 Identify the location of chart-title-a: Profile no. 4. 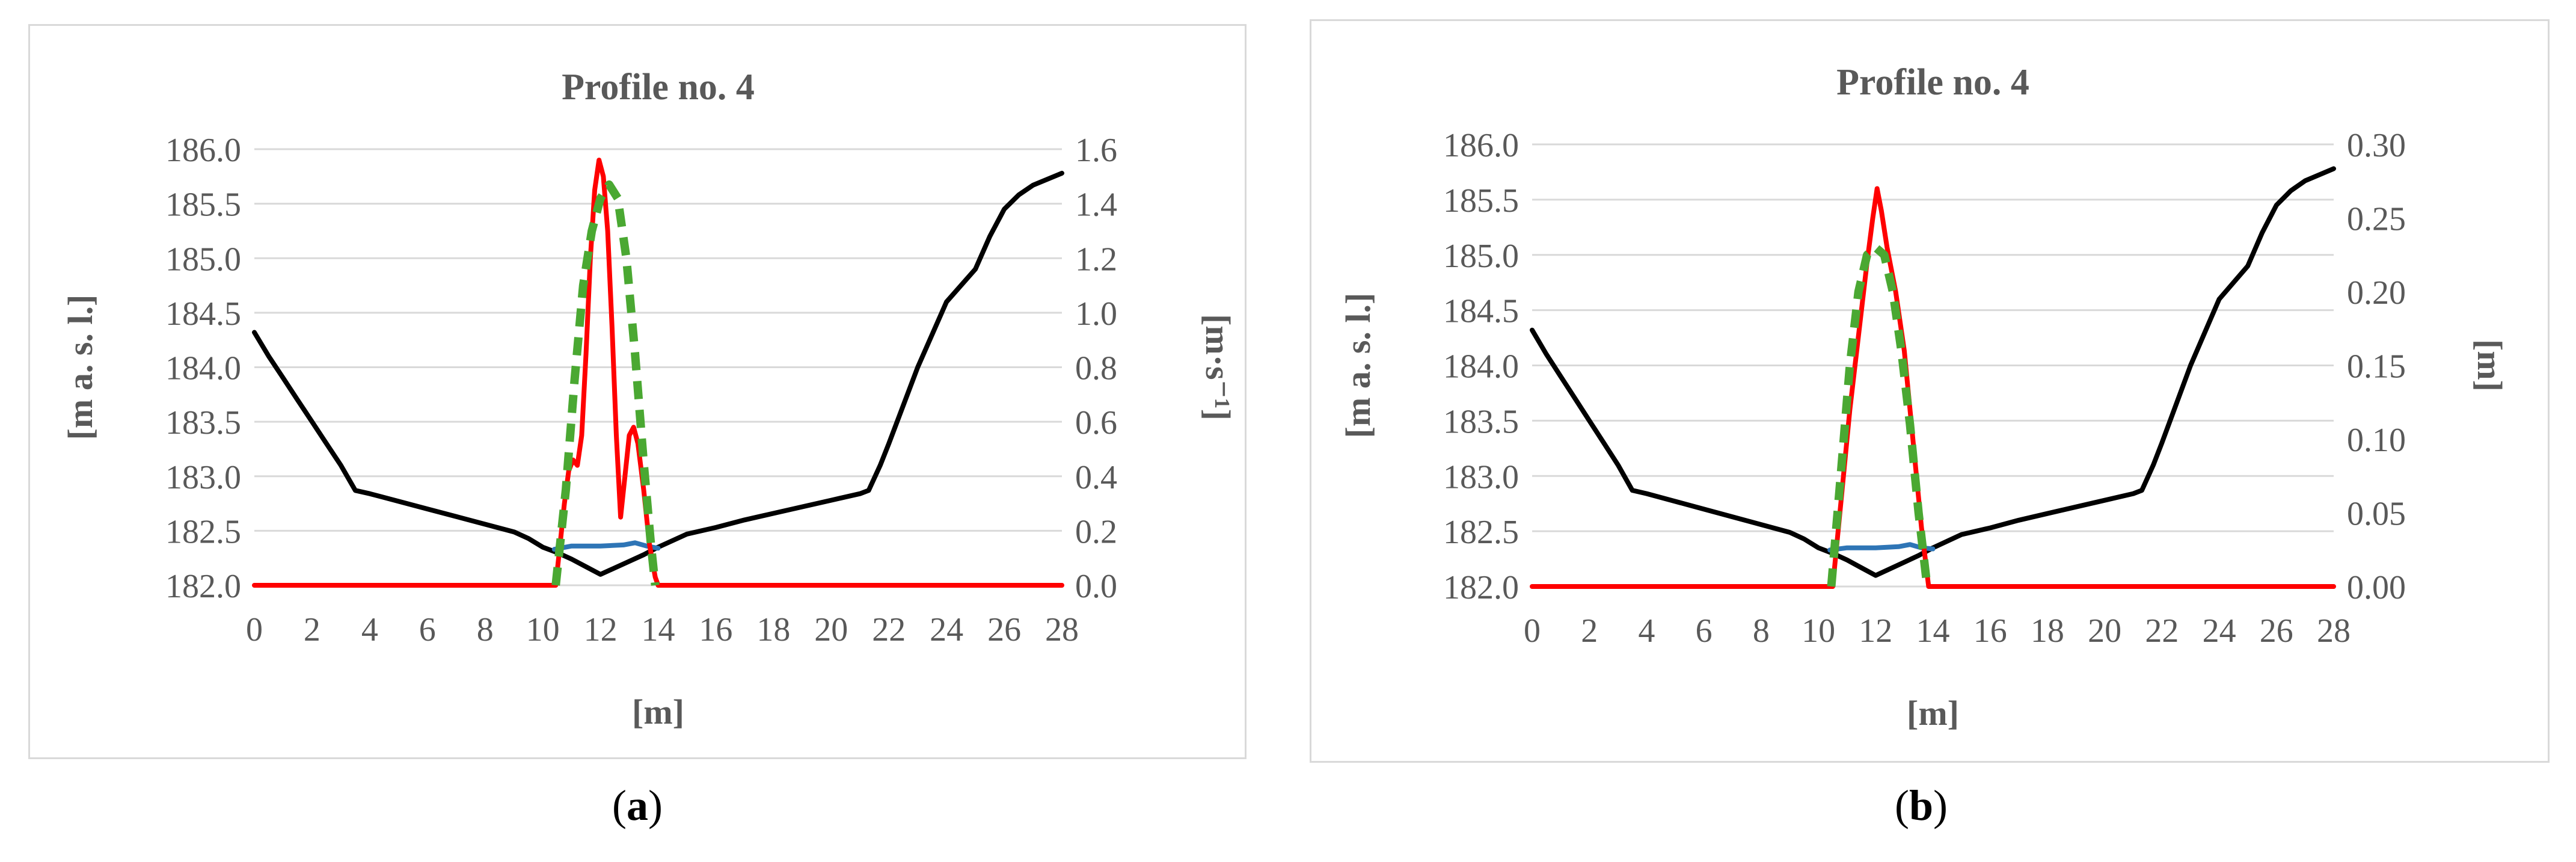
(658, 87).